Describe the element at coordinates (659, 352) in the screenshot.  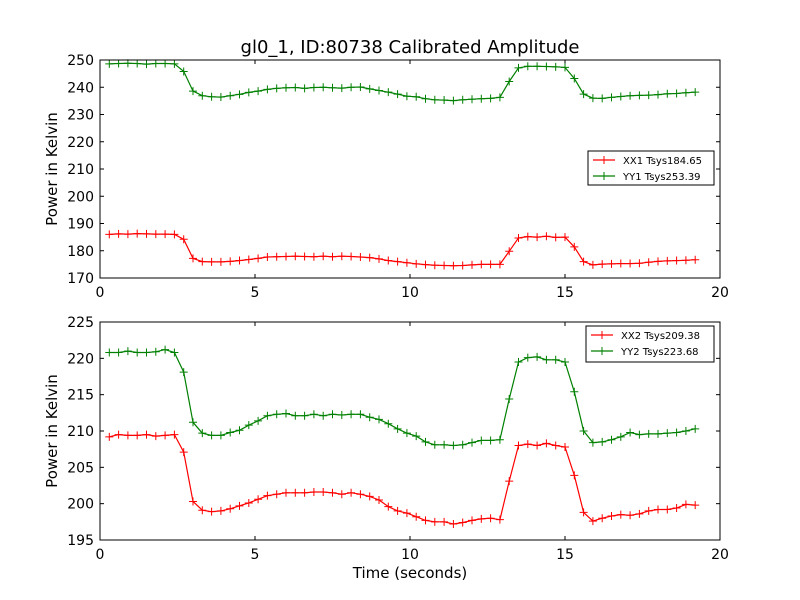
I see `legend-label: YY2 Tsys223.68` at that location.